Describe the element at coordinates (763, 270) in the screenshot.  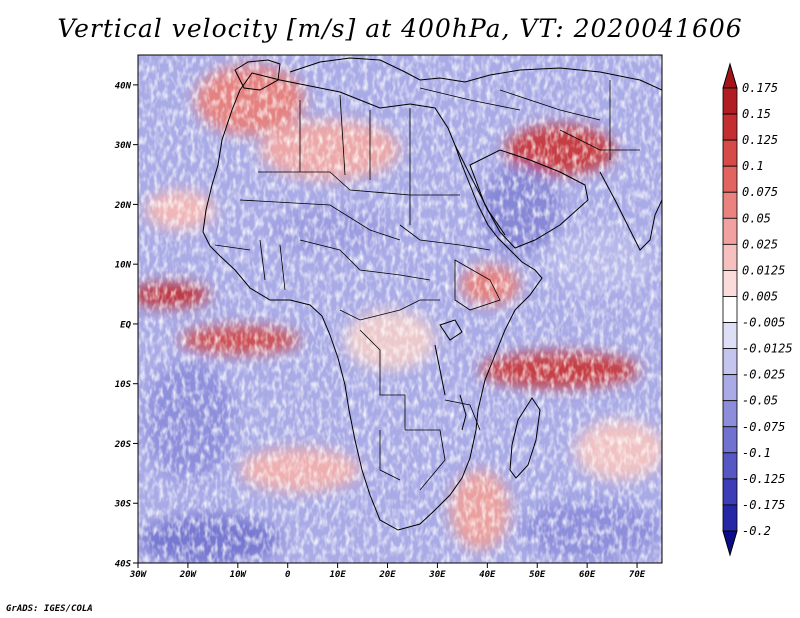
I see `colorbar-label: 0.0125` at that location.